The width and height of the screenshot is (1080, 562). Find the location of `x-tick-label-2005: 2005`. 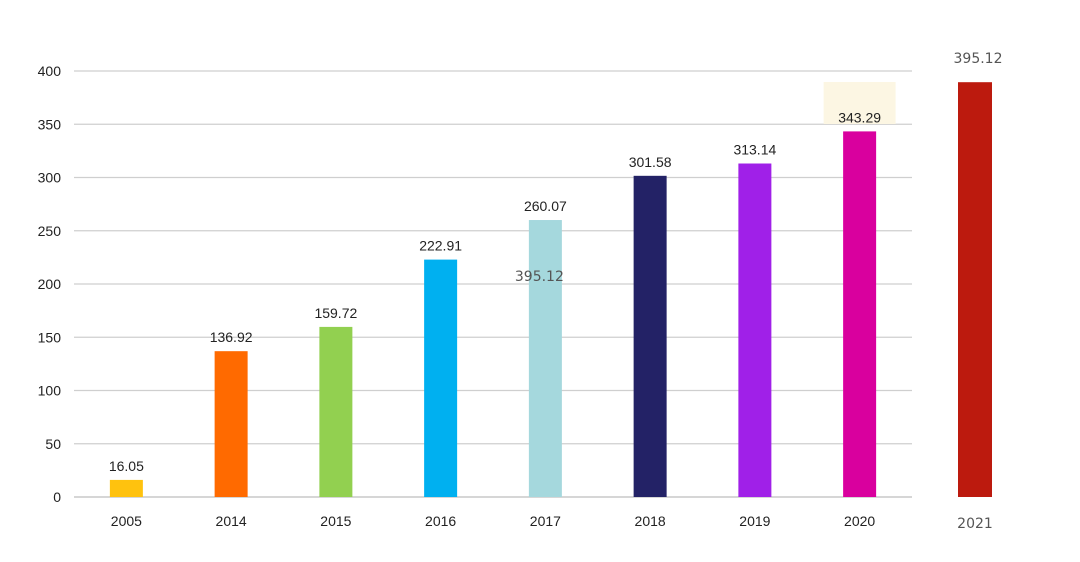

x-tick-label-2005: 2005 is located at coordinates (126, 521).